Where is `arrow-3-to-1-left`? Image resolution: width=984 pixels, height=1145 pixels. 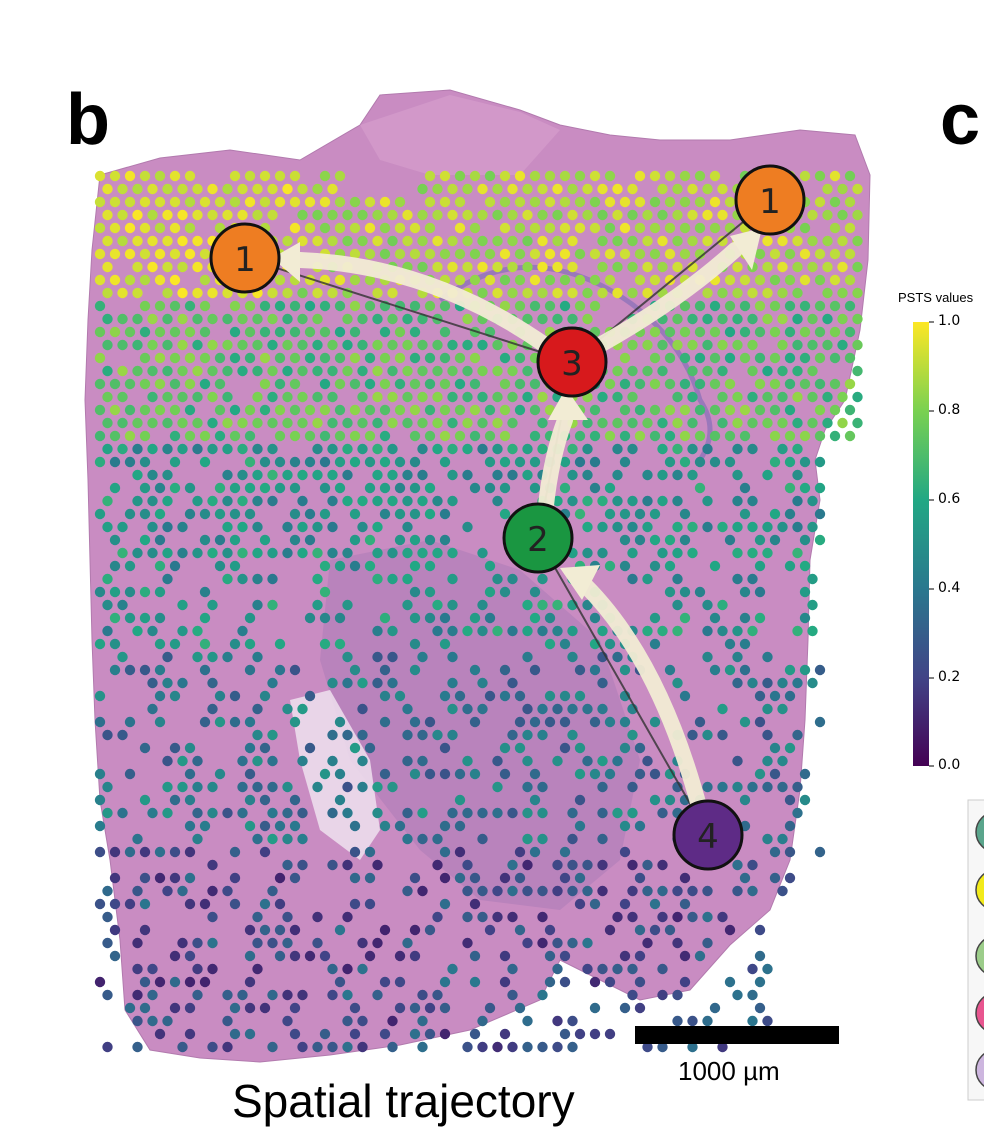
arrow-3-to-1-left is located at coordinates (422, 302).